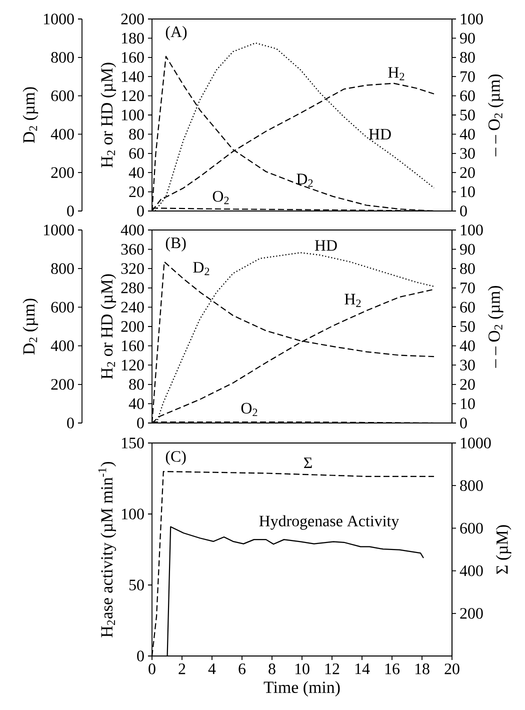 The width and height of the screenshot is (525, 710). Describe the element at coordinates (152, 669) in the screenshot. I see `x-tick-label: 0` at that location.